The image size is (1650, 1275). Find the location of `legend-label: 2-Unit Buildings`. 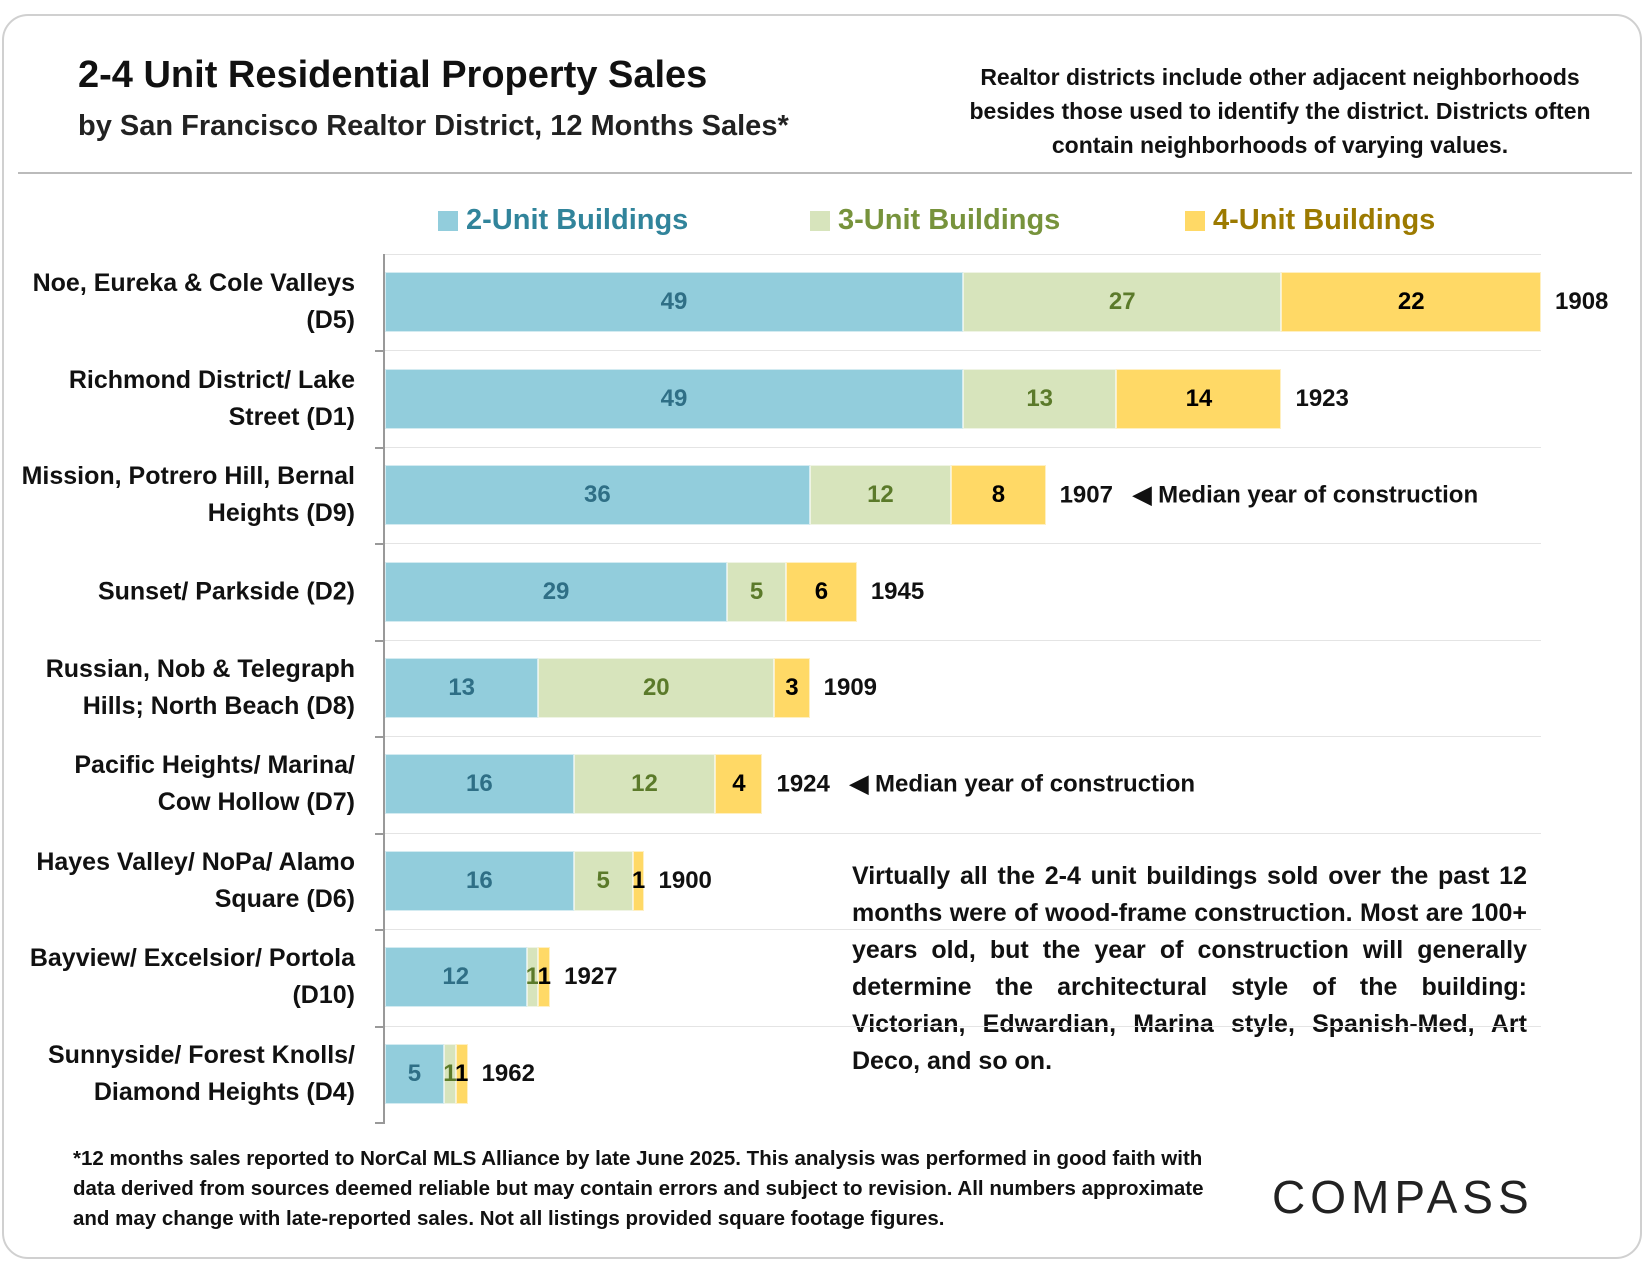

legend-label: 2-Unit Buildings is located at coordinates (577, 220).